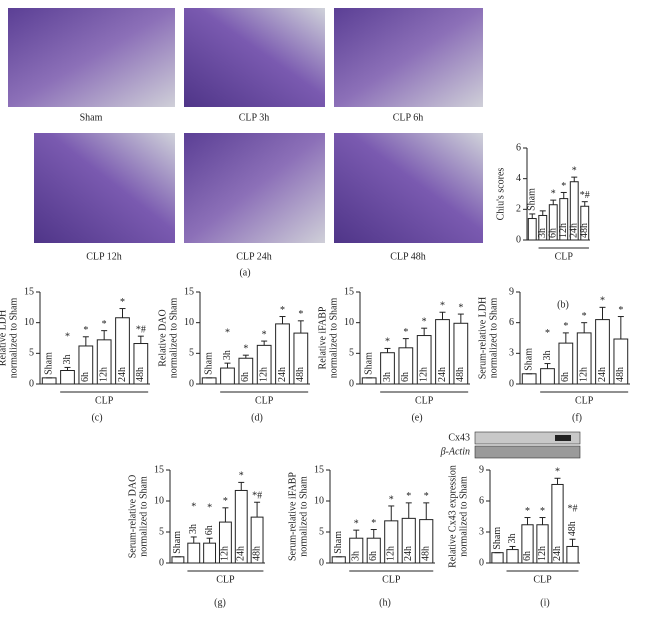  What do you see at coordinates (563, 438) in the screenshot?
I see `band` at bounding box center [563, 438].